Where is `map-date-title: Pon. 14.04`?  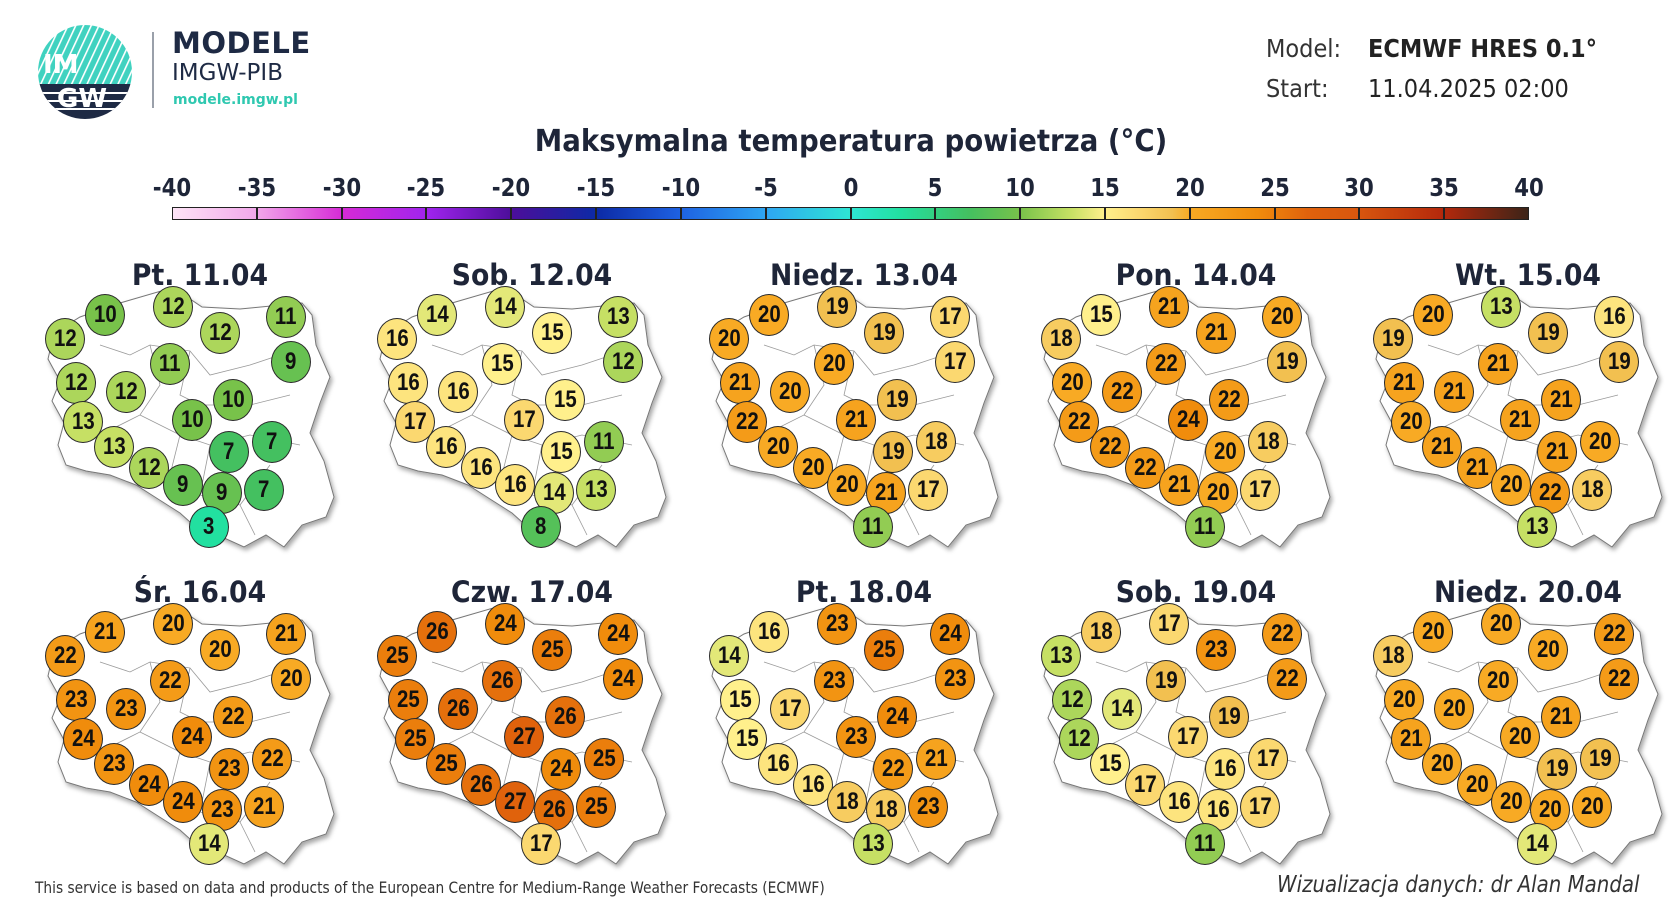
map-date-title: Pon. 14.04 is located at coordinates (1196, 275).